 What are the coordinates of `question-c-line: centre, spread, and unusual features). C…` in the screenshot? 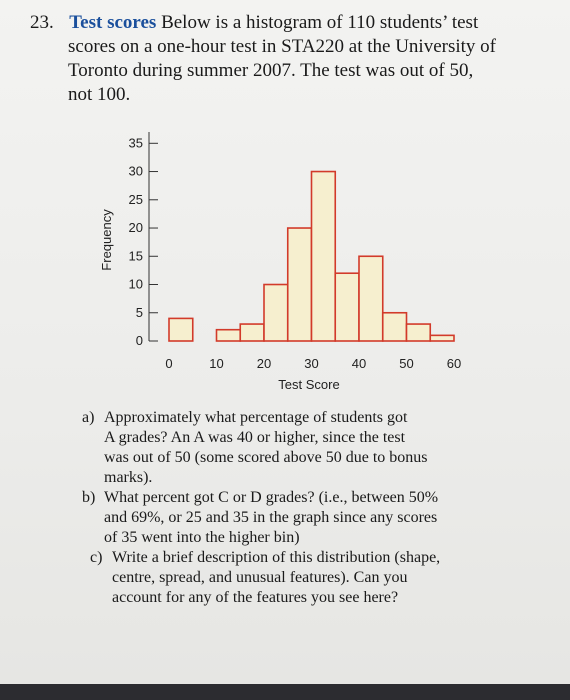 It's located at (260, 577).